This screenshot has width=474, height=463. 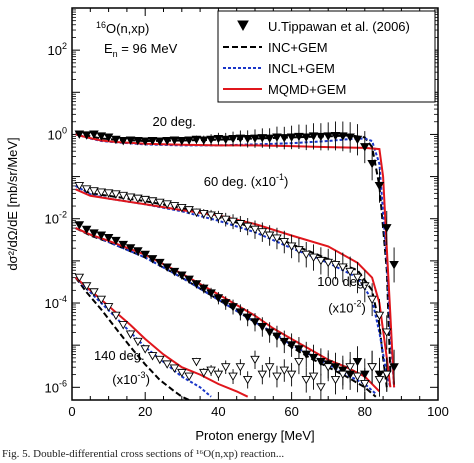 I want to click on legend-box, so click(x=326, y=56).